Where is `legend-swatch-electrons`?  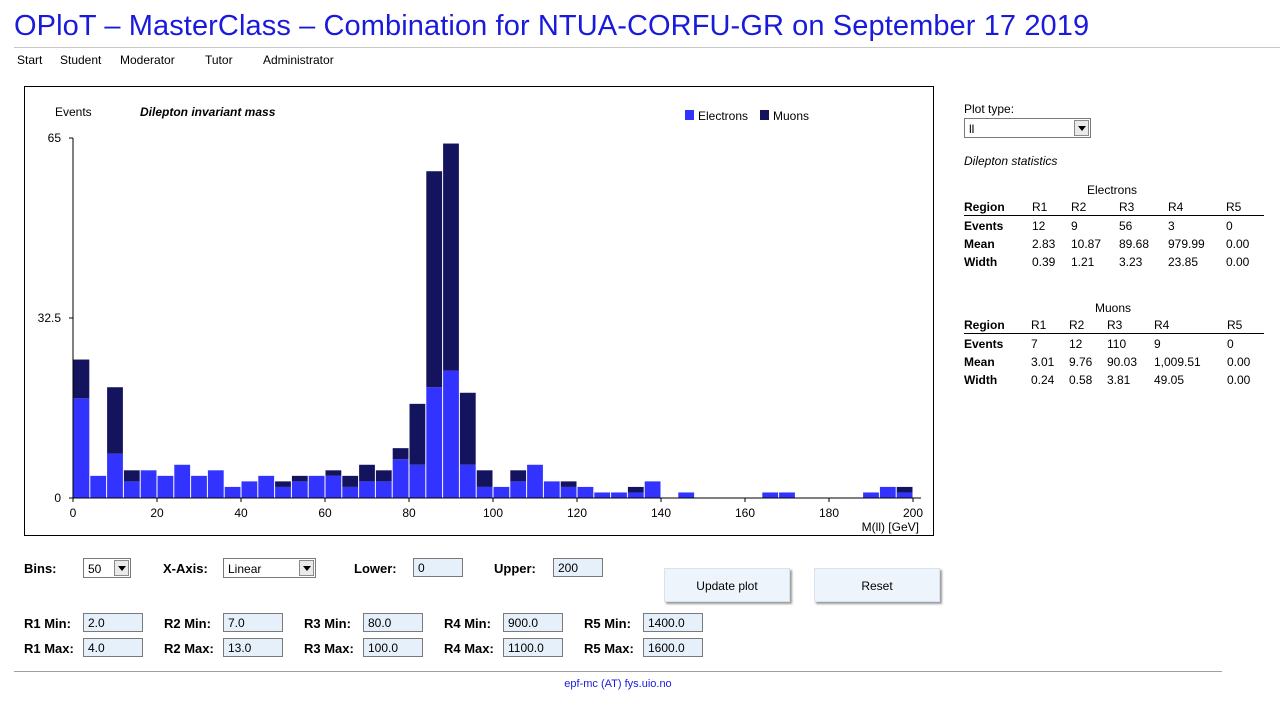
legend-swatch-electrons is located at coordinates (689, 115).